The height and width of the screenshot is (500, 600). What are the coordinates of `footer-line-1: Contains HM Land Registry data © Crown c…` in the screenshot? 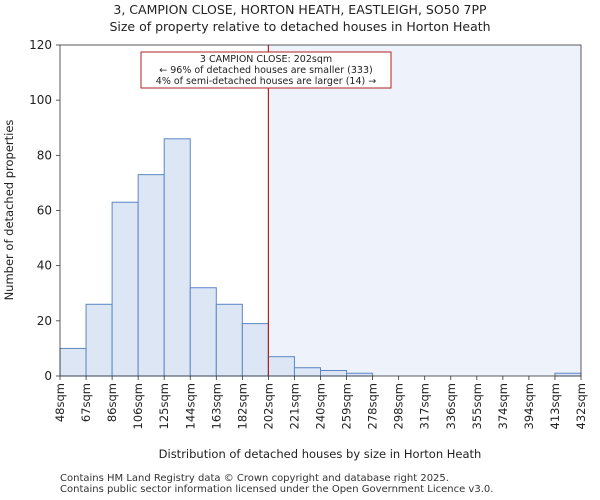 It's located at (254, 478).